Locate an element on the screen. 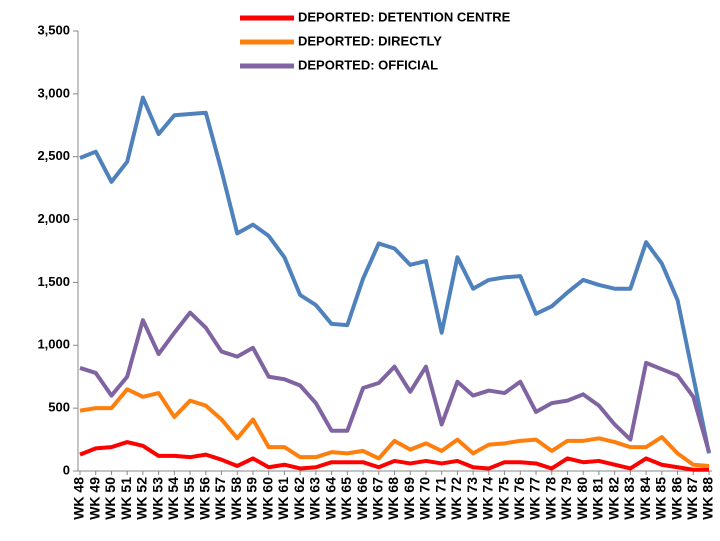 This screenshot has width=720, height=541. legend-label: DEPORTED: DIRECTLY is located at coordinates (370, 40).